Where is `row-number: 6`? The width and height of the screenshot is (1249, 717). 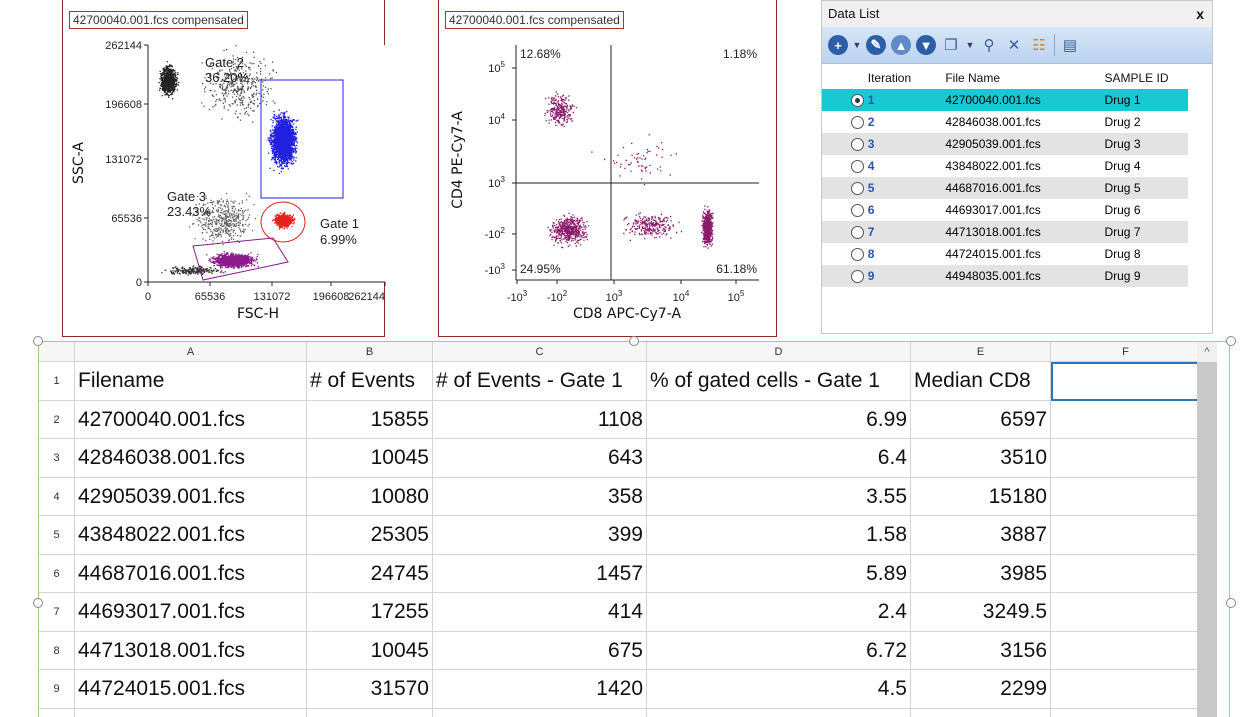 row-number: 6 is located at coordinates (57, 573).